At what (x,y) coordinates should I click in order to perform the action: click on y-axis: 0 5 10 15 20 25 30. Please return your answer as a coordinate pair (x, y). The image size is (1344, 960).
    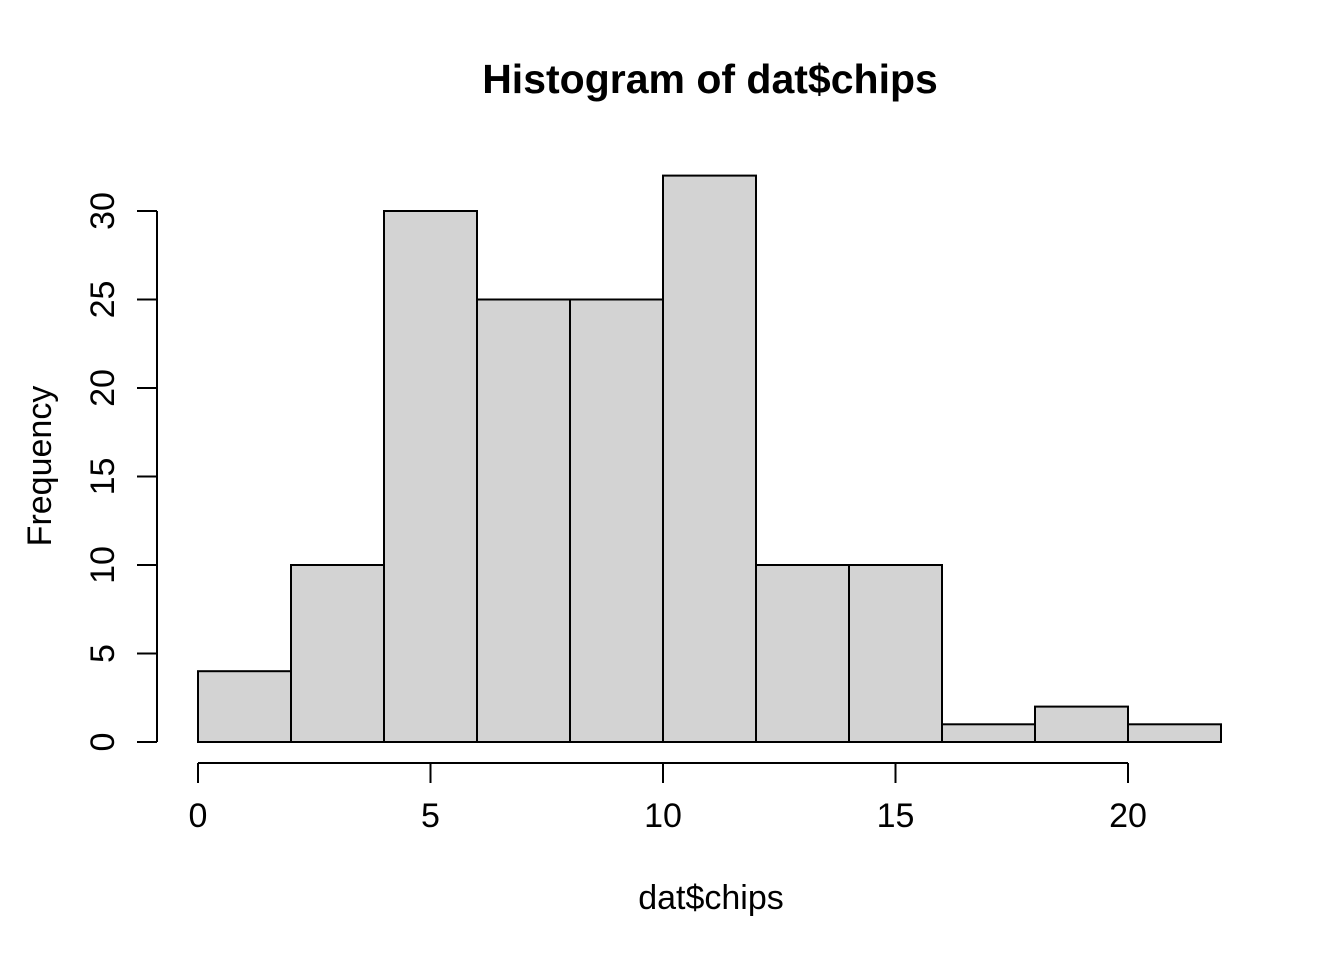
    Looking at the image, I should click on (121, 472).